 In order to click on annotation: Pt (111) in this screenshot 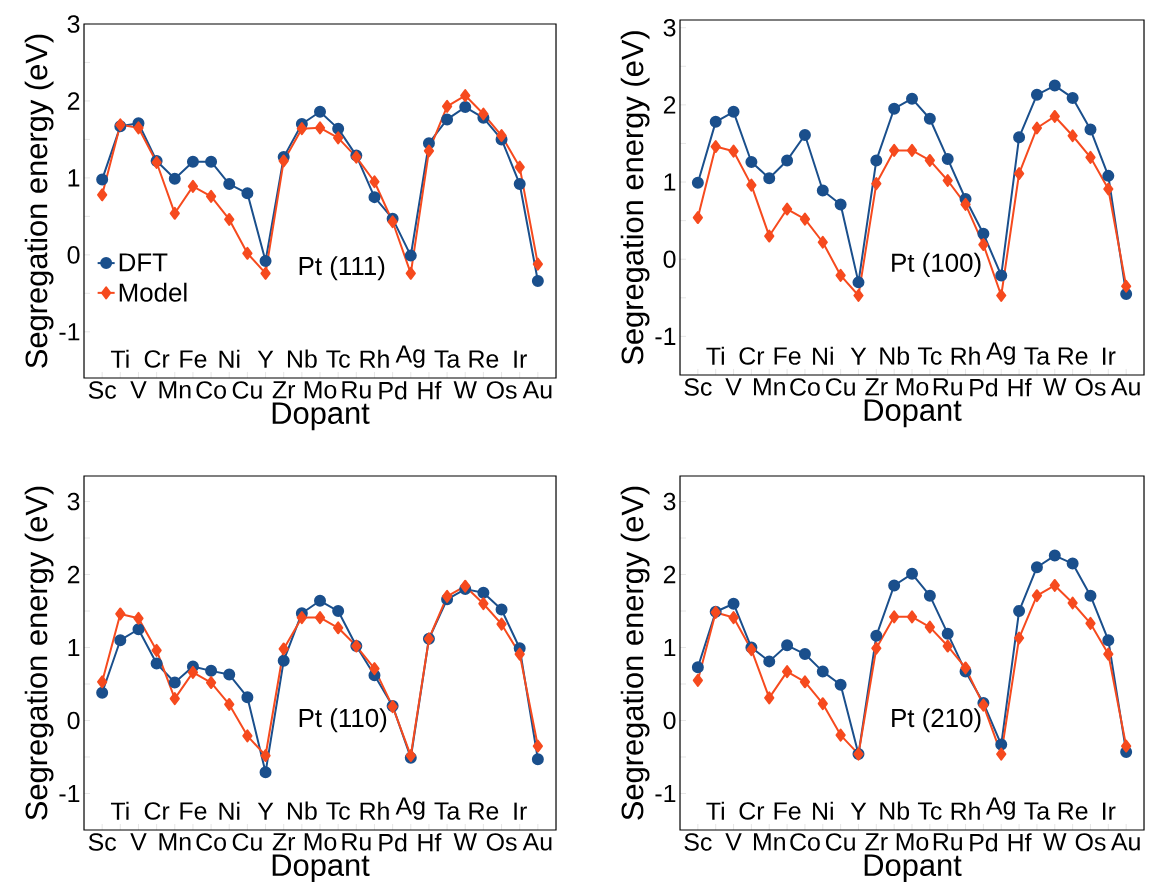, I will do `click(342, 268)`.